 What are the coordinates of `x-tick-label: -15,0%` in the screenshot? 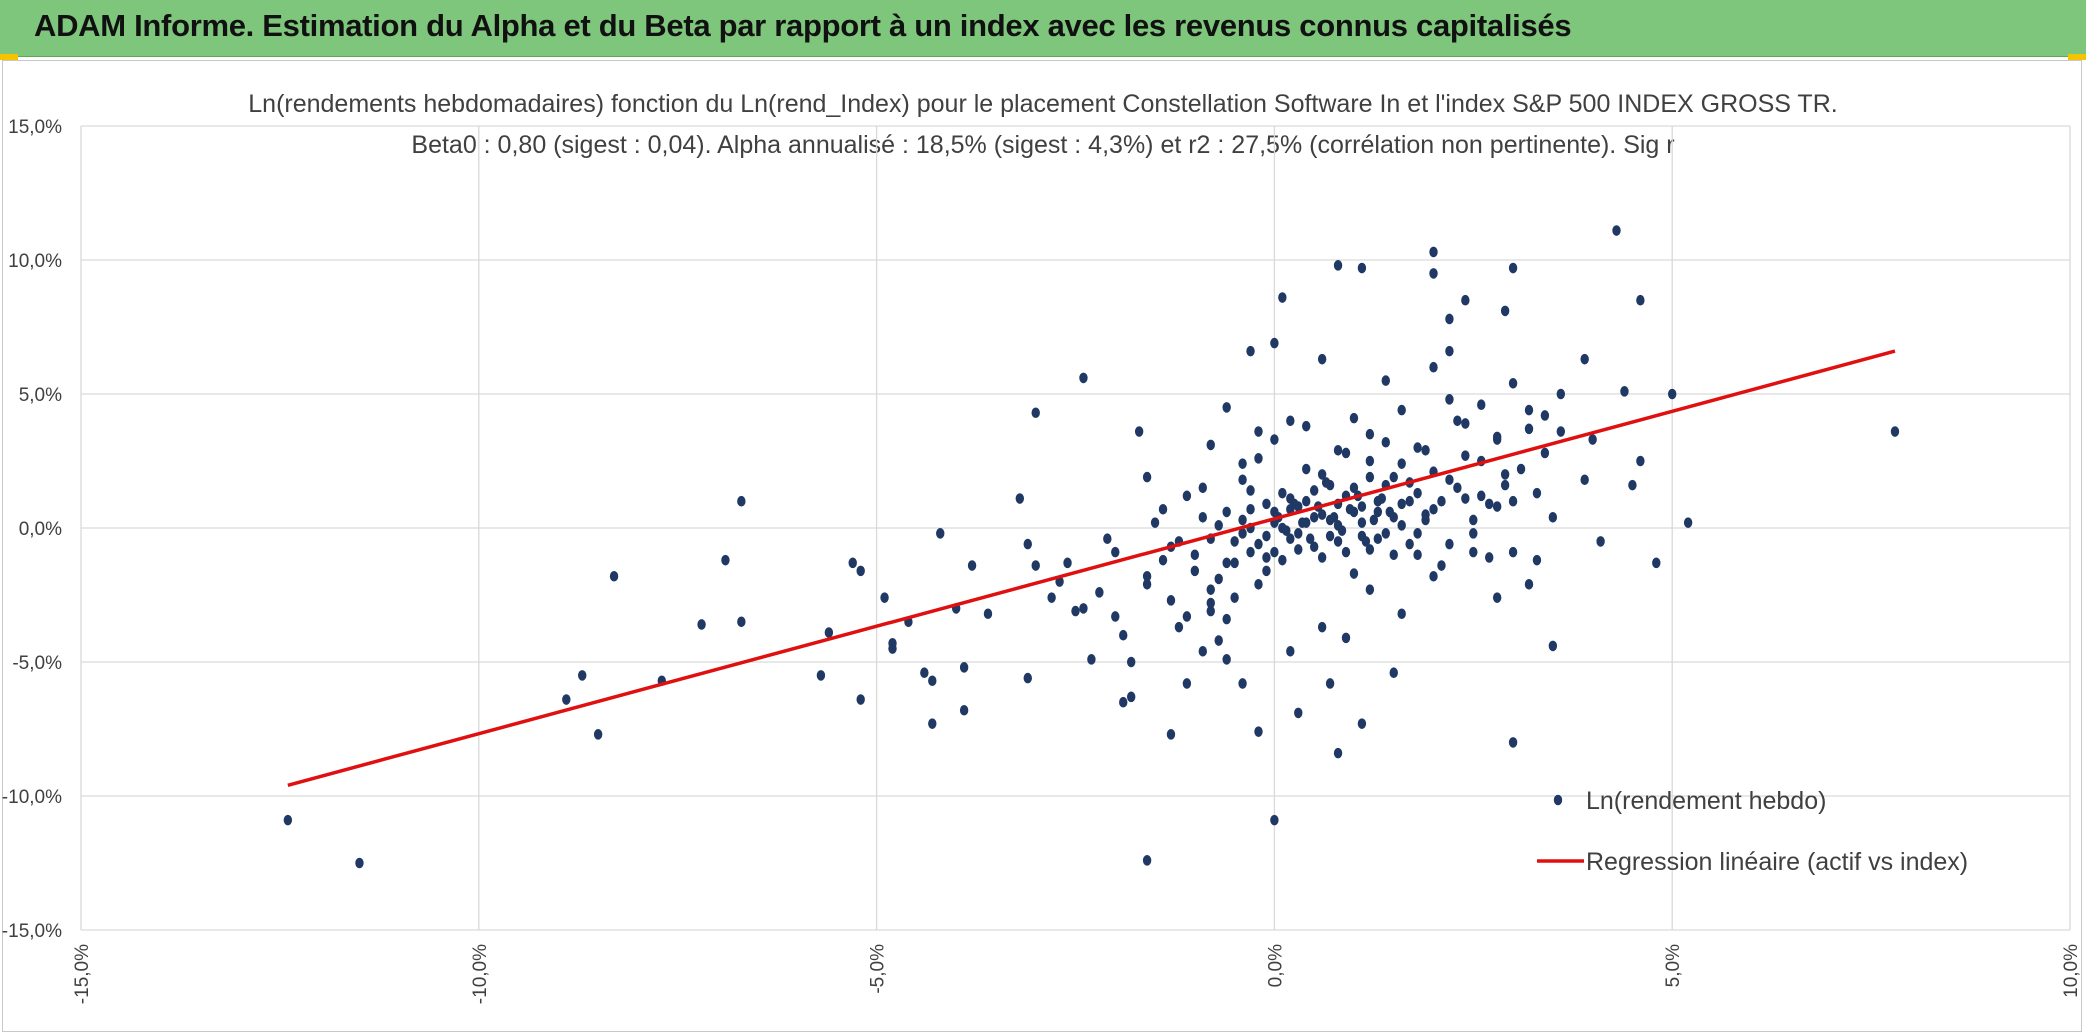 It's located at (82, 974).